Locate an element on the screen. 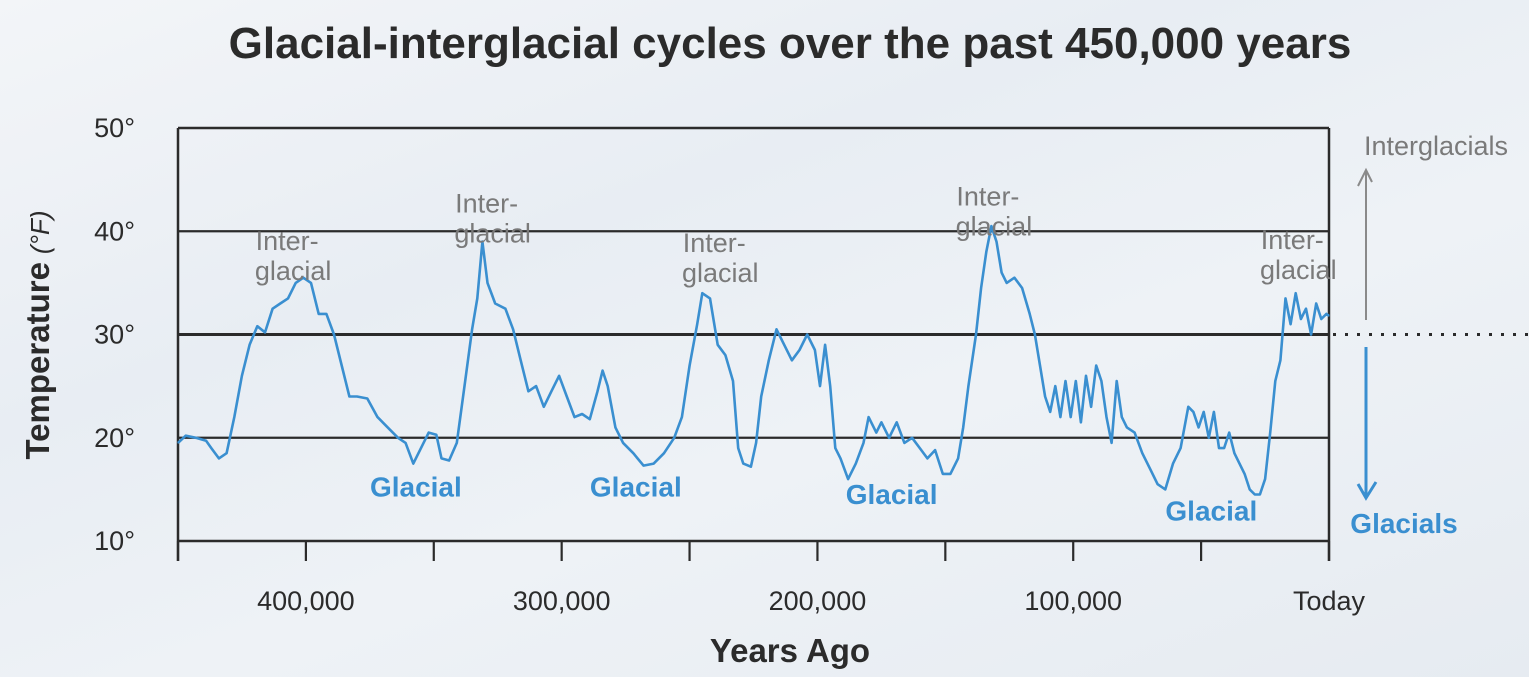  svg-text:Temperature(°F): Temperature (°F) is located at coordinates (37, 334).